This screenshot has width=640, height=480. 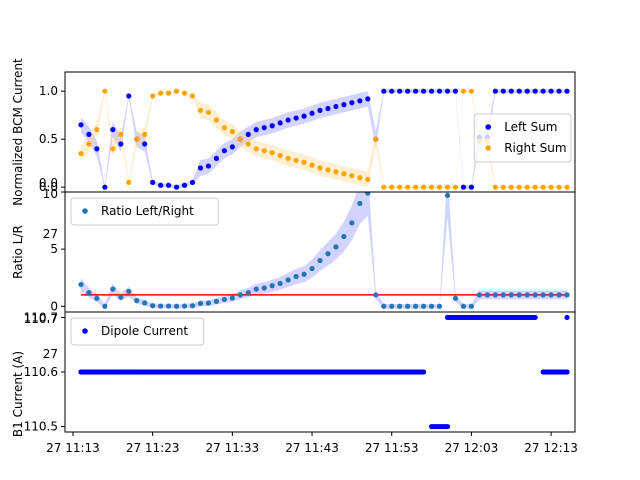 I want to click on legend-label: Right Sum, so click(x=535, y=148).